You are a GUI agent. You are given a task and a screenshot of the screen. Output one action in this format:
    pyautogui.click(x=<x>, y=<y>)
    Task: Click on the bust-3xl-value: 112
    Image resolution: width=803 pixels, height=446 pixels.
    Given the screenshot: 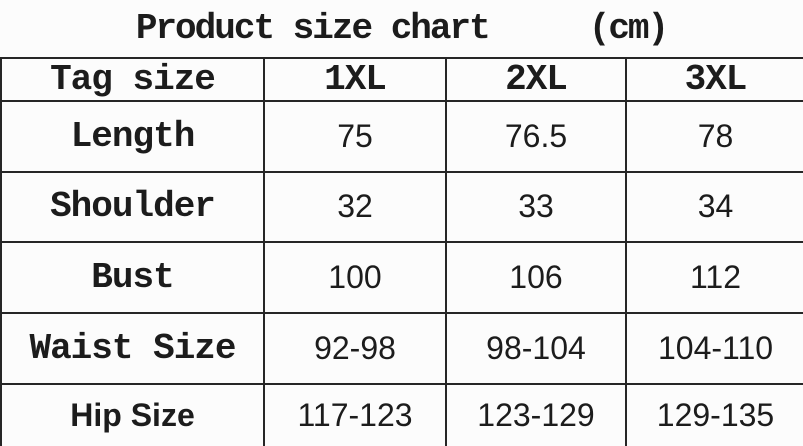 What is the action you would take?
    pyautogui.click(x=714, y=278)
    